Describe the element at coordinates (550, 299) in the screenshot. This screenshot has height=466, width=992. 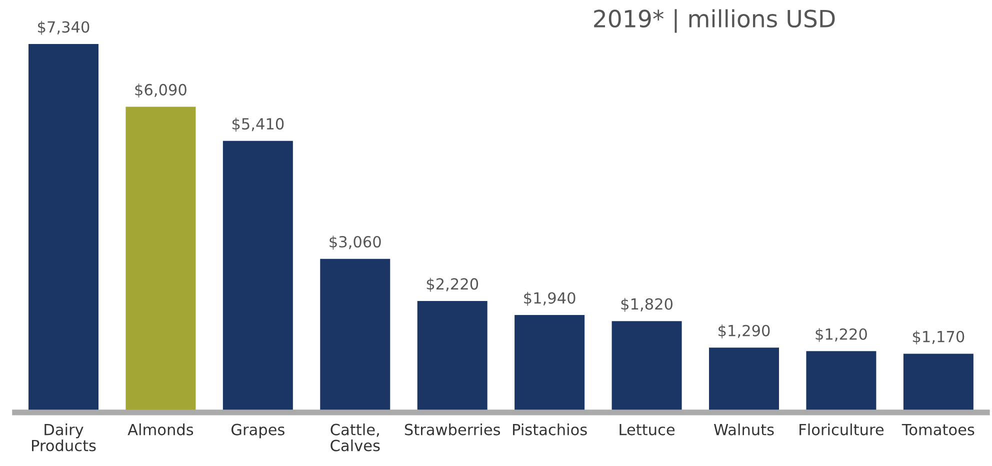
I see `data-label: $1,940` at that location.